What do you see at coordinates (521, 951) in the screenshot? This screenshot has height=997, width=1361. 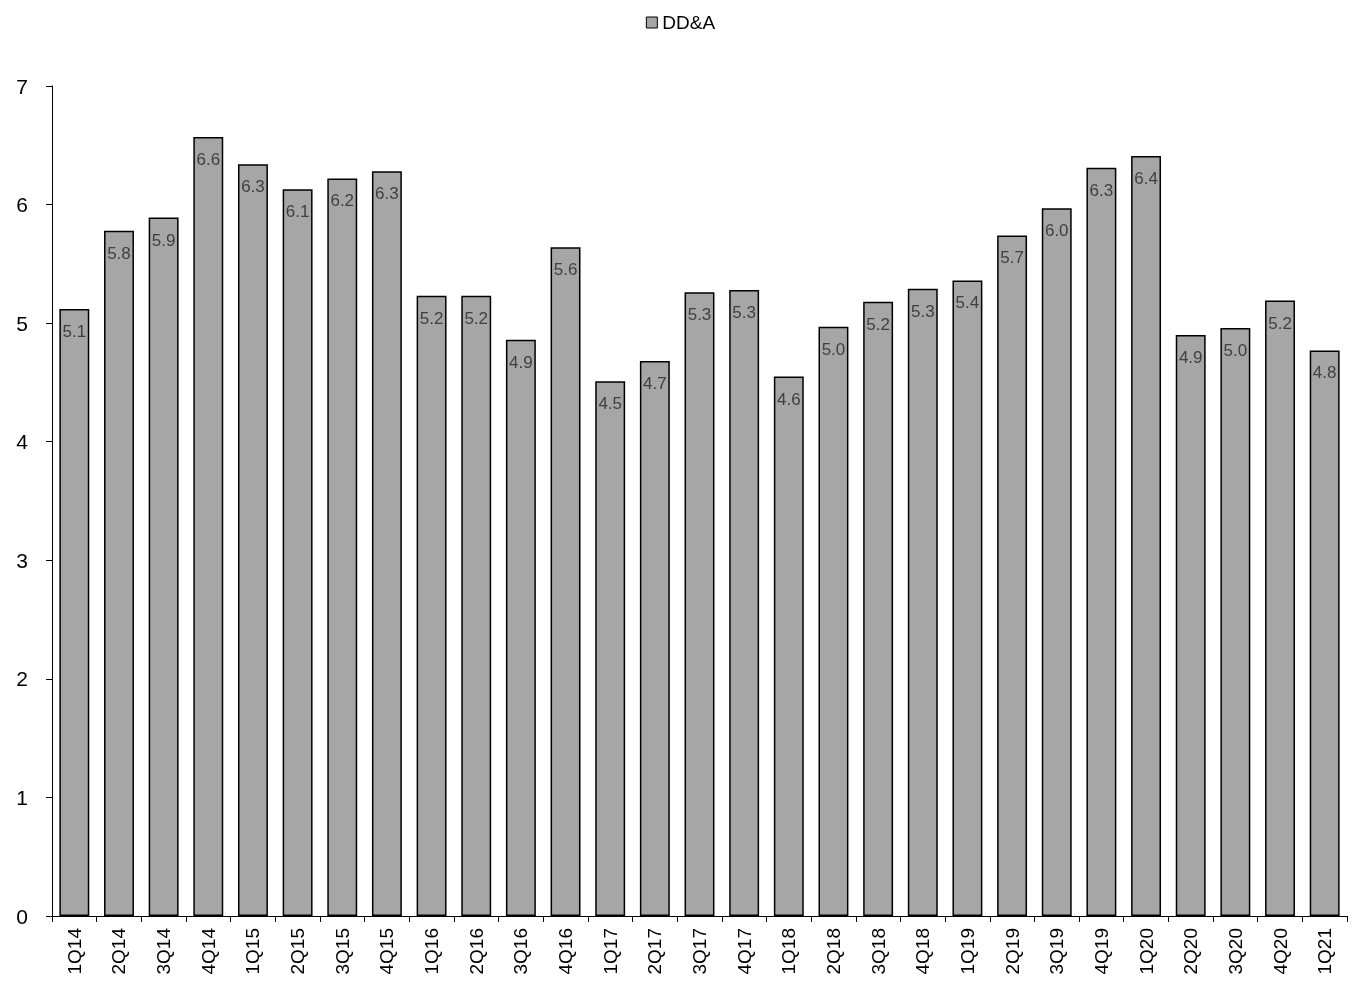 I see `x-tick-label: 3Q16` at bounding box center [521, 951].